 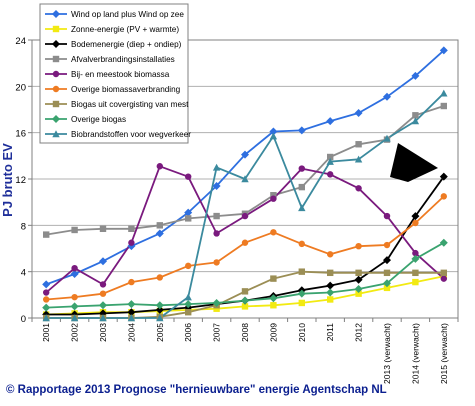 I want to click on x-tick-label: 2007, so click(x=217, y=332).